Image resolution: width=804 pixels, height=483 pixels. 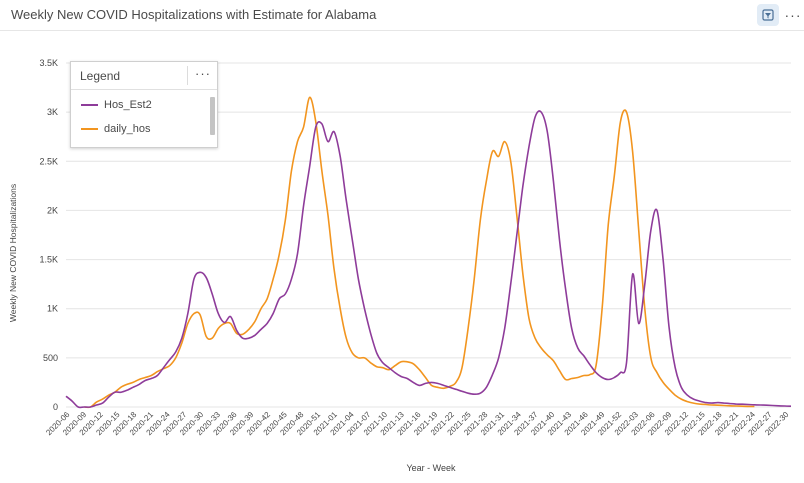 What do you see at coordinates (52, 309) in the screenshot?
I see `y-tick-label: 1K` at bounding box center [52, 309].